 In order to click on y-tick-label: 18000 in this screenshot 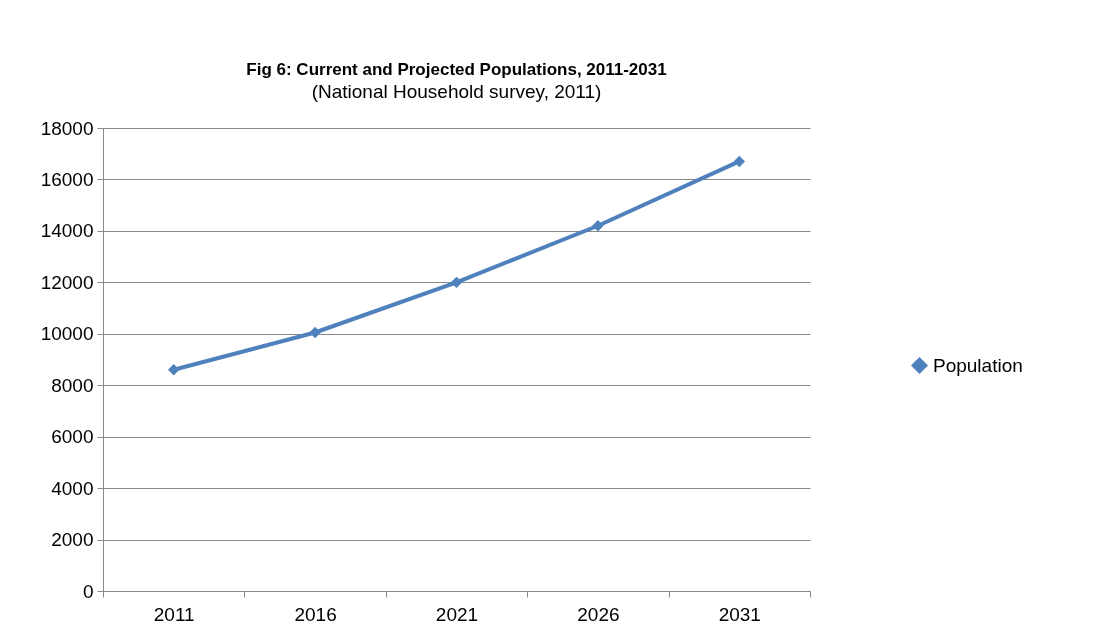, I will do `click(67, 128)`.